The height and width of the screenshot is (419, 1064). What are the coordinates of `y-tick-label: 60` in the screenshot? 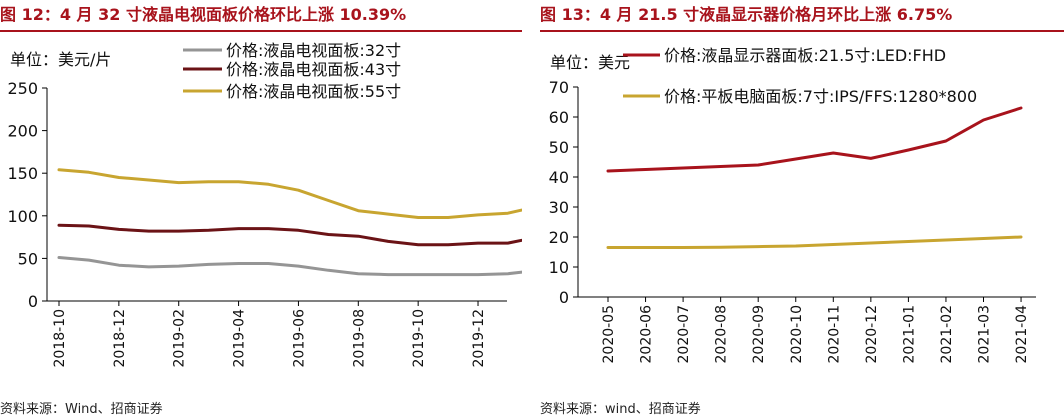 It's located at (559, 117).